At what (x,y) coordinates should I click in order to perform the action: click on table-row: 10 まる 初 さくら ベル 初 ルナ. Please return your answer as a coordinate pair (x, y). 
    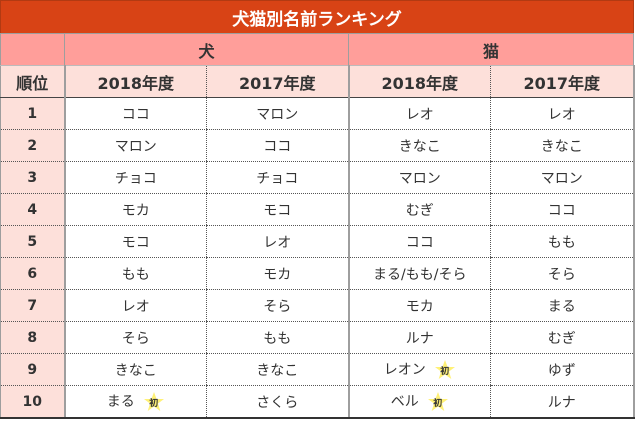
    Looking at the image, I should click on (317, 402).